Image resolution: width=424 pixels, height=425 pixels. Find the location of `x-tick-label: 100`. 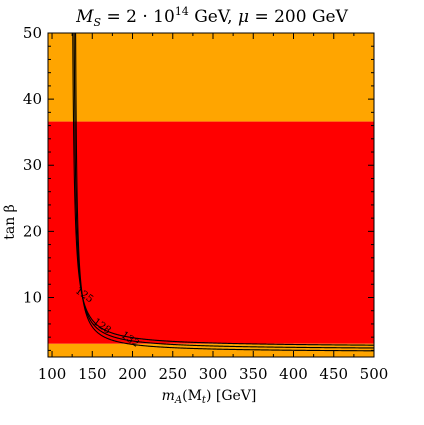

x-tick-label: 100 is located at coordinates (52, 374).